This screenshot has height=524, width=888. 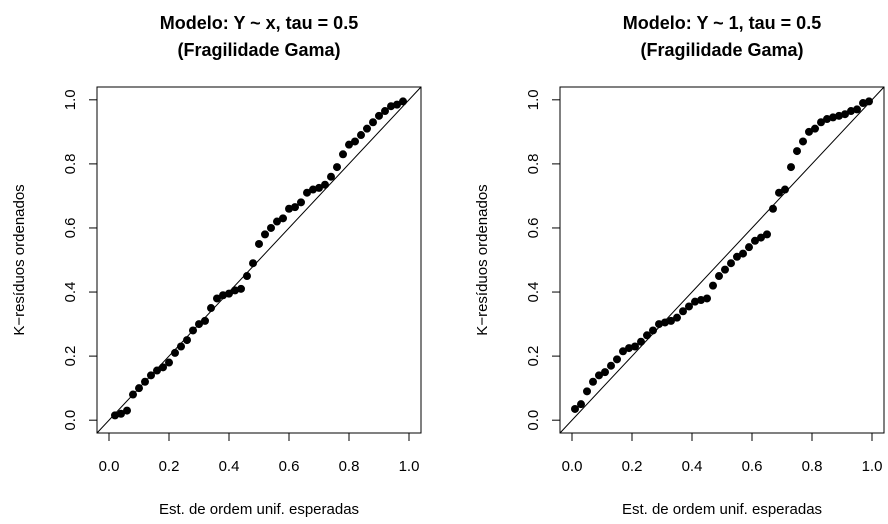 I want to click on x-axis-label: Est. de ordem unif. esperadas, so click(x=259, y=509).